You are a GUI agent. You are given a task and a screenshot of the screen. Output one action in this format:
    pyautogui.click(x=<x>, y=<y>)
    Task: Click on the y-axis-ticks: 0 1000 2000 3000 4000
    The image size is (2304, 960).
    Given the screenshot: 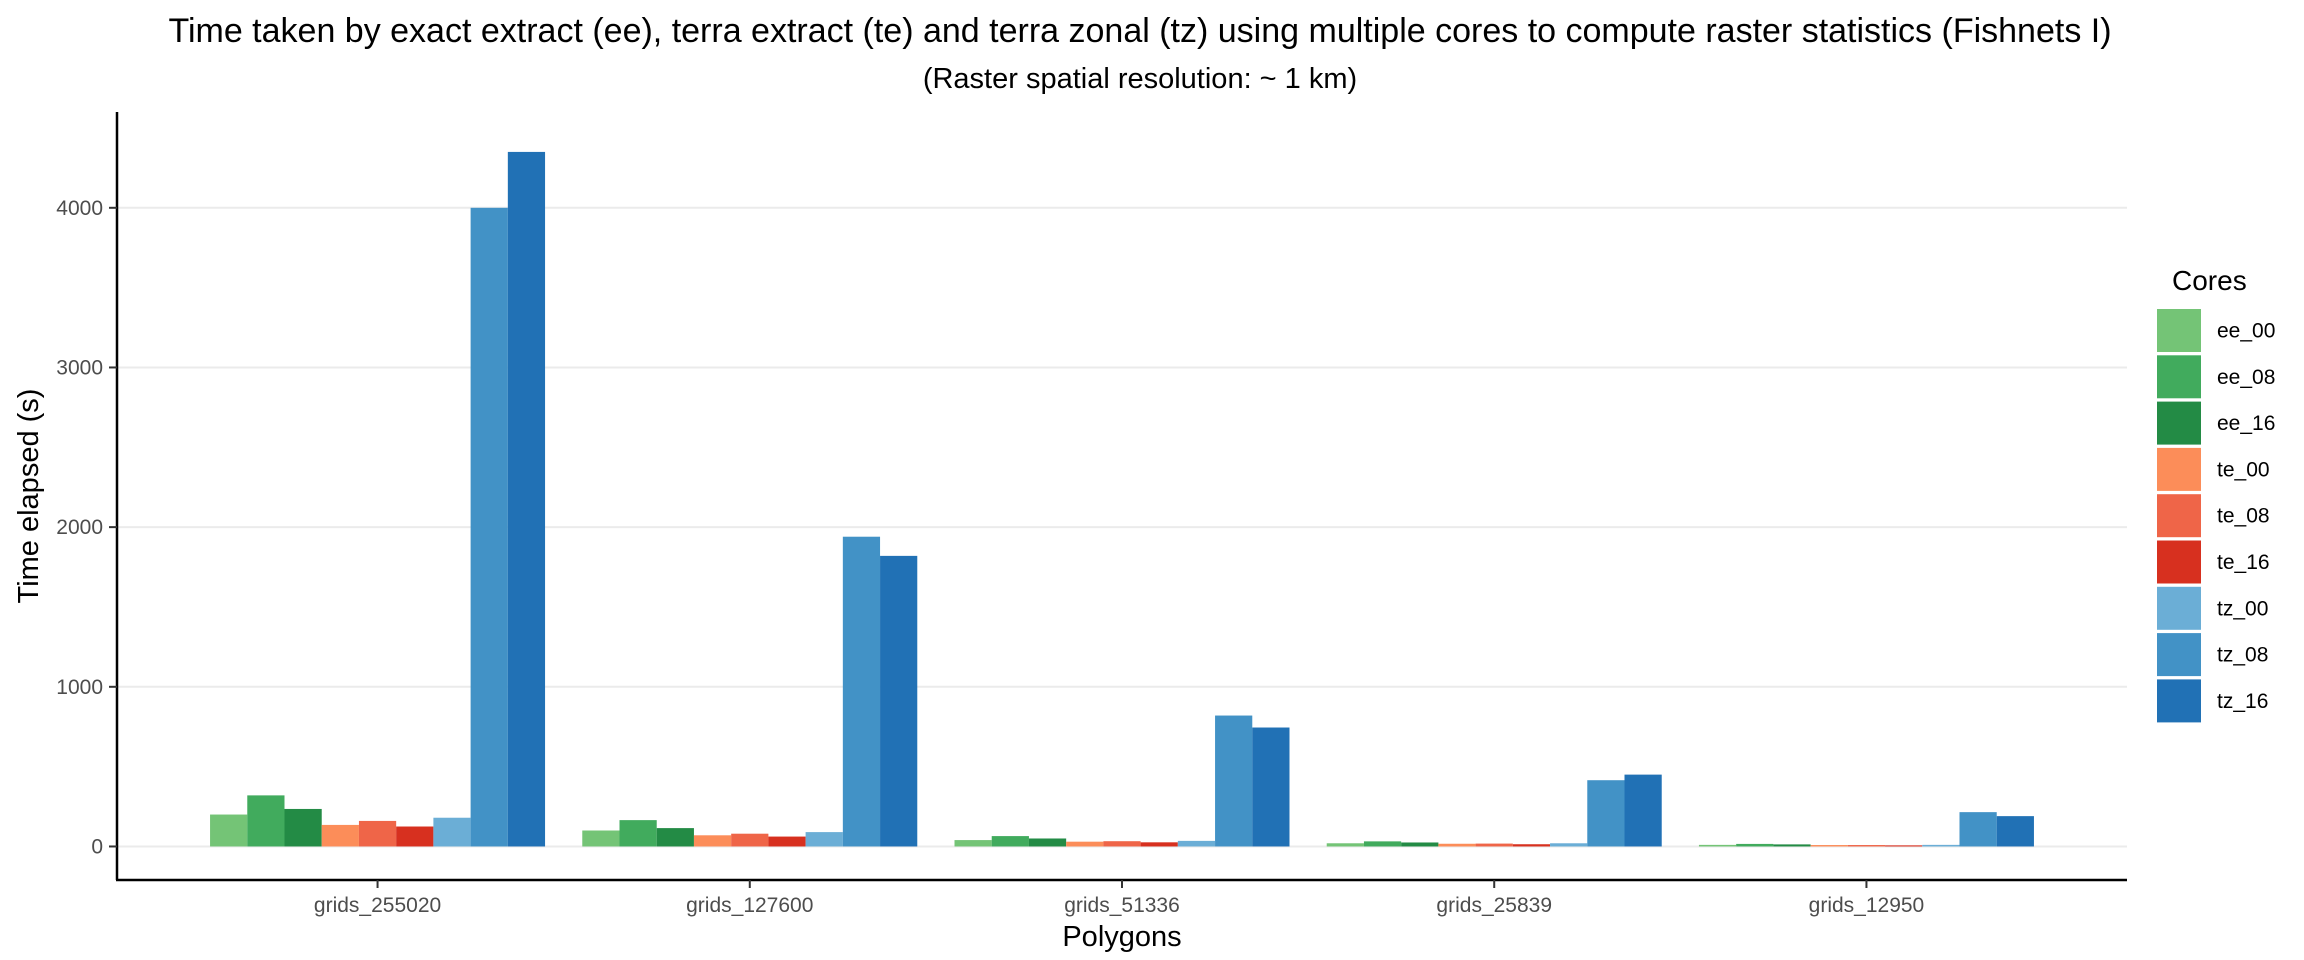 What is the action you would take?
    pyautogui.click(x=86, y=527)
    